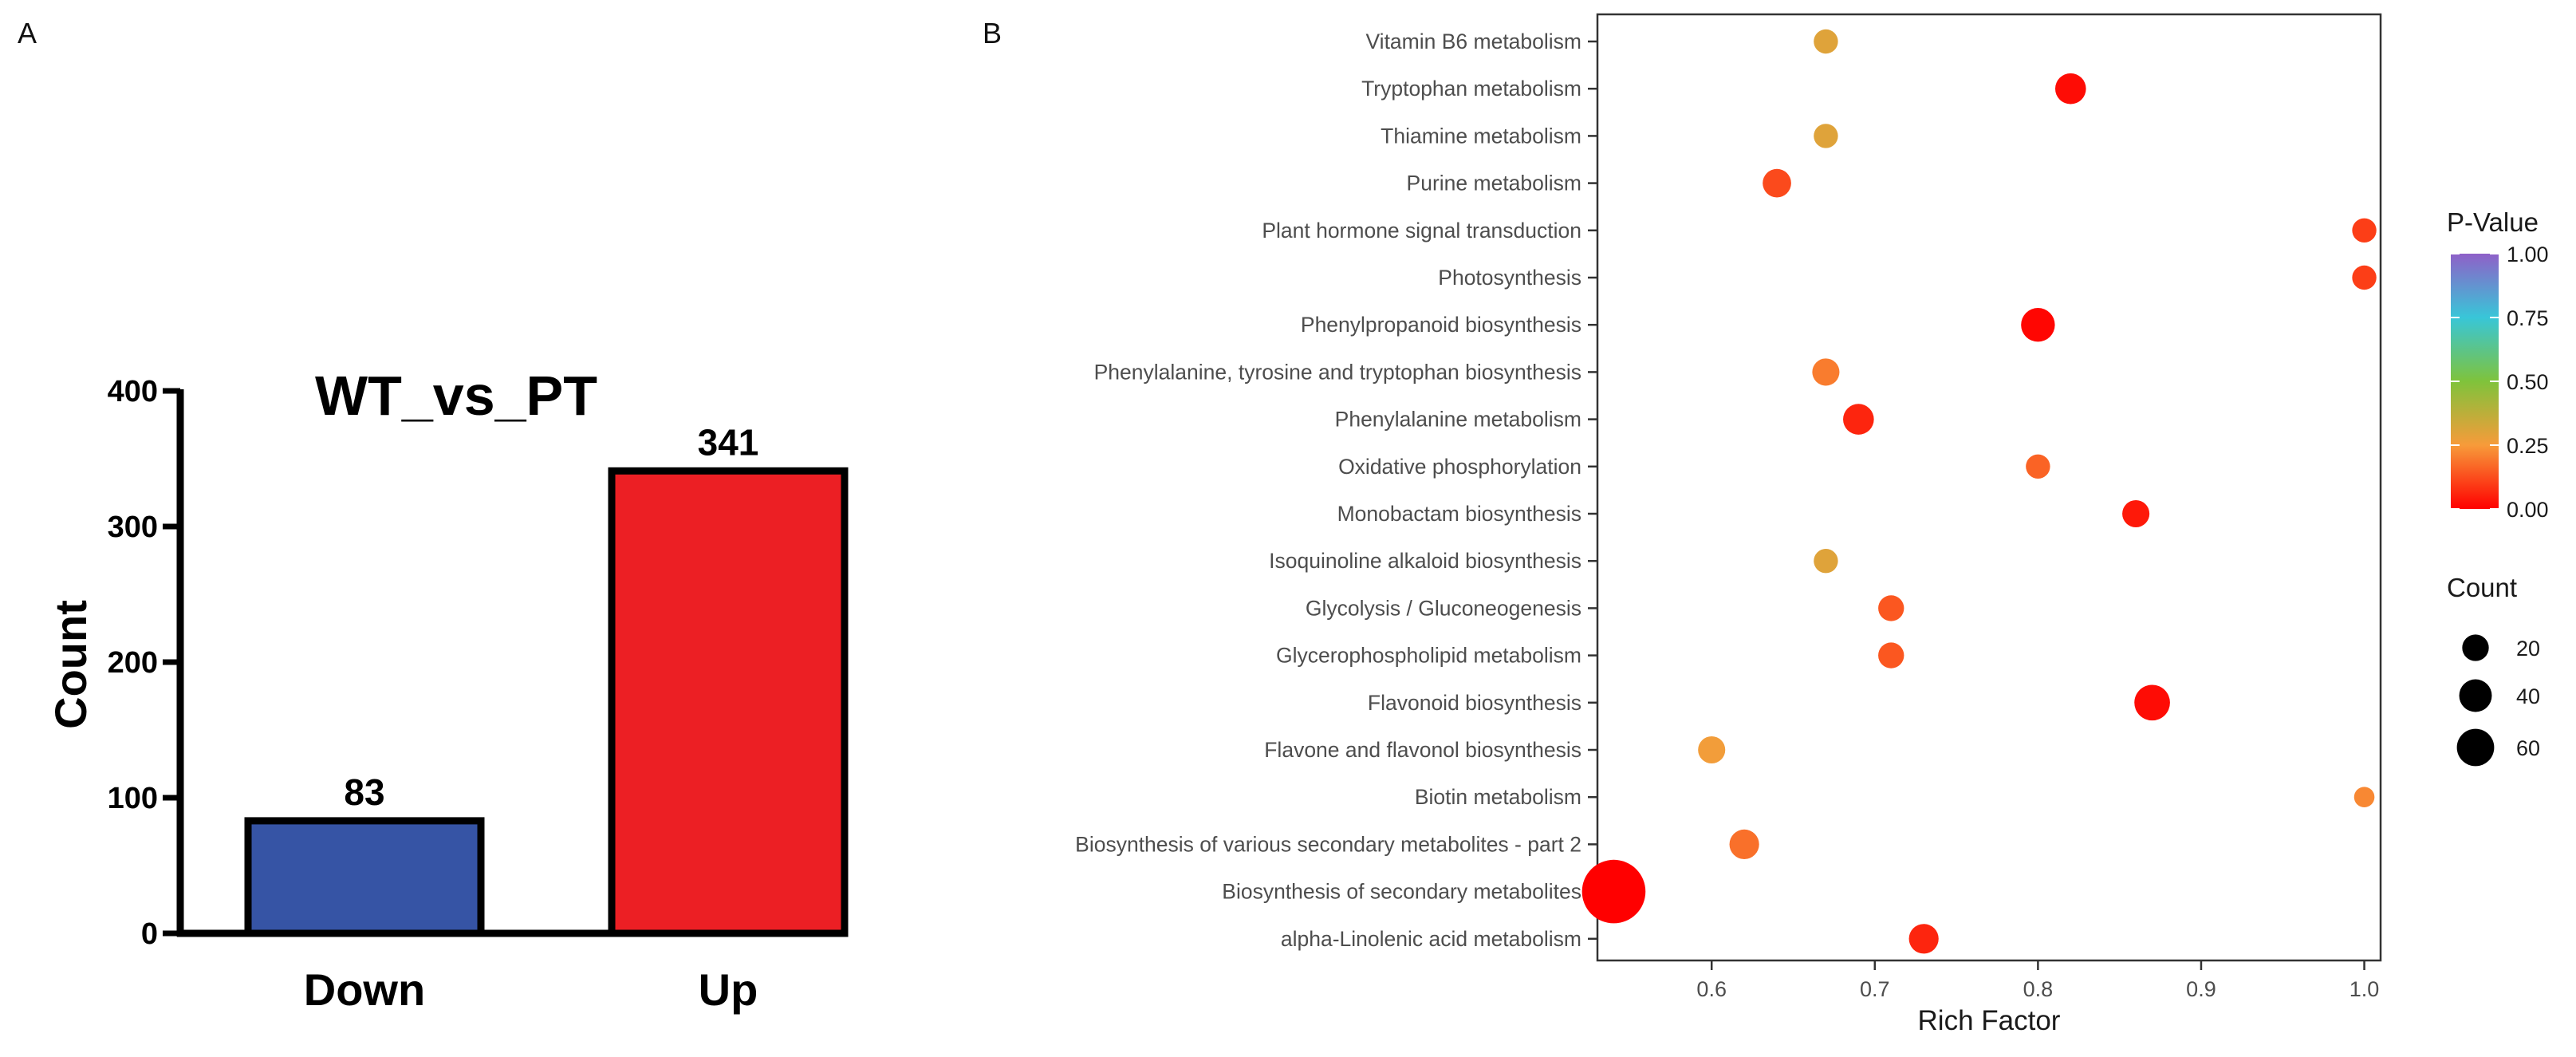  Describe the element at coordinates (27, 33) in the screenshot. I see `panel-a-label: A` at that location.